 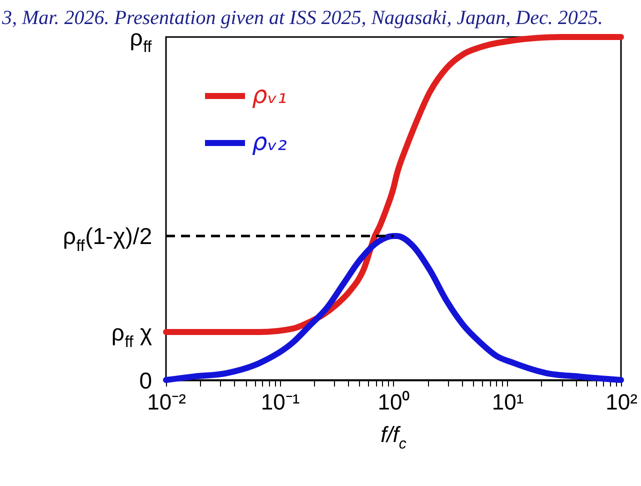 What do you see at coordinates (302, 18) in the screenshot?
I see `text: 3, Mar. 2026. Presentation given at ISS 2025, Nagasaki, Japan, Dec. 2025.` at bounding box center [302, 18].